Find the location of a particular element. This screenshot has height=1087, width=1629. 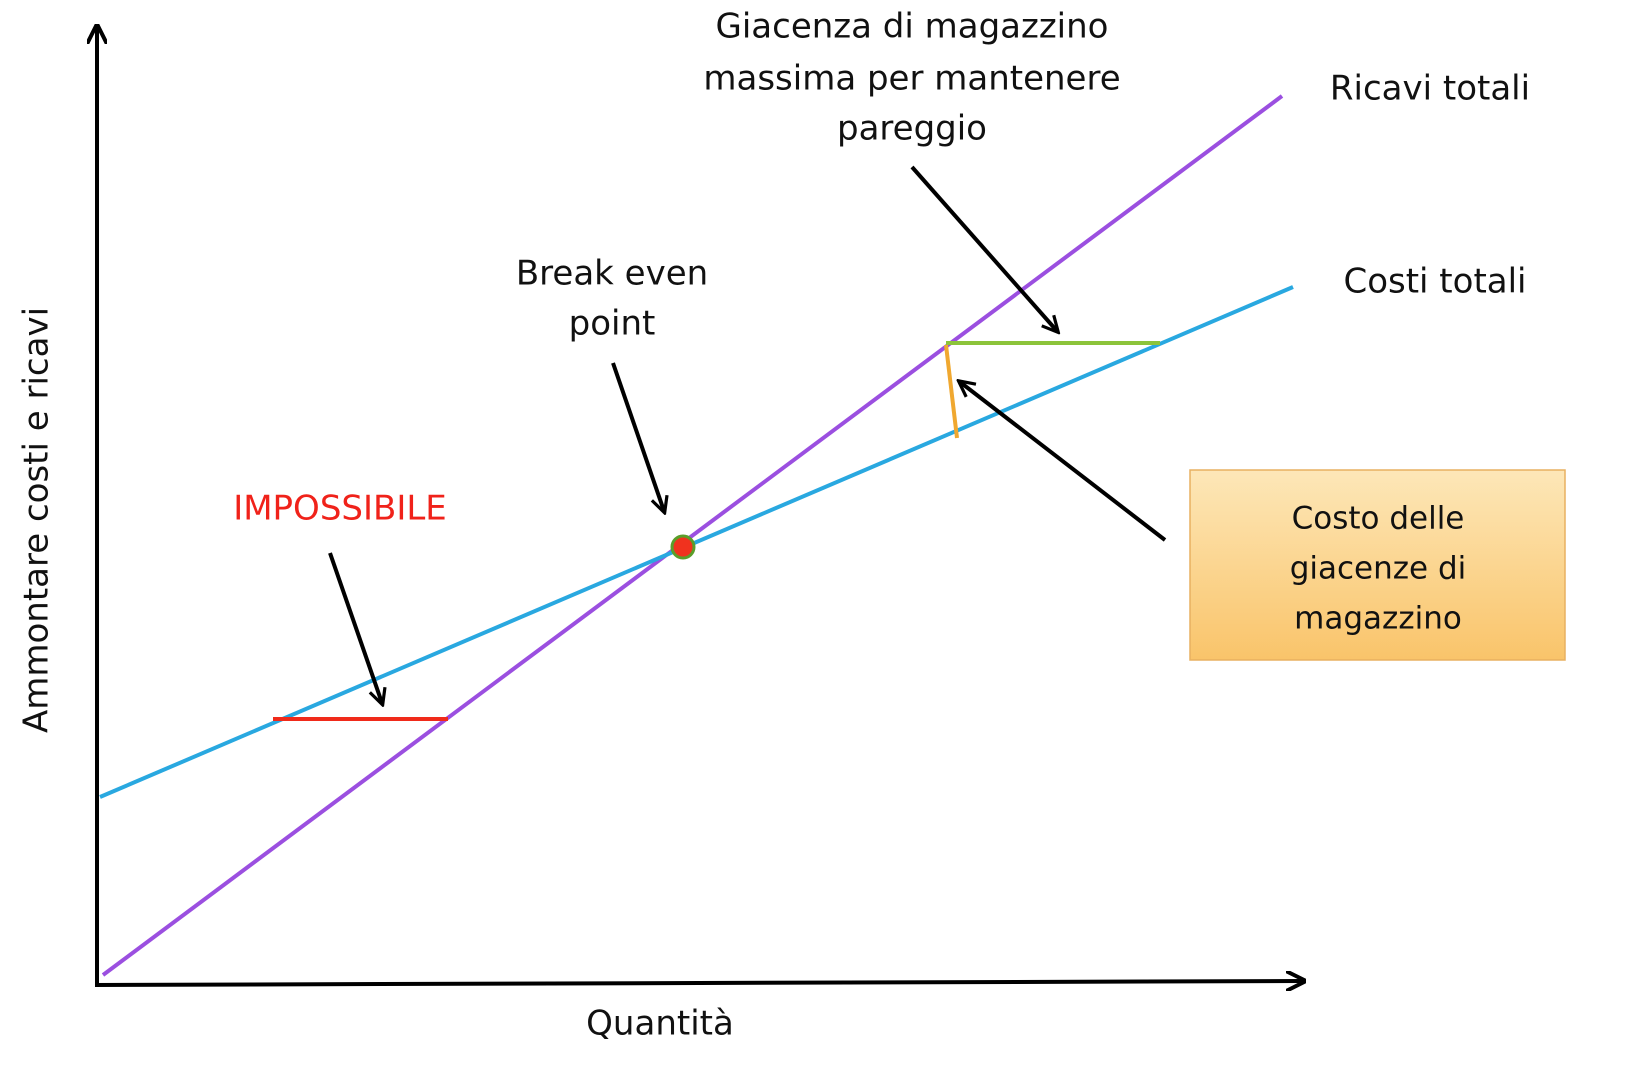

revenue-label: Ricavi totali is located at coordinates (1430, 89).